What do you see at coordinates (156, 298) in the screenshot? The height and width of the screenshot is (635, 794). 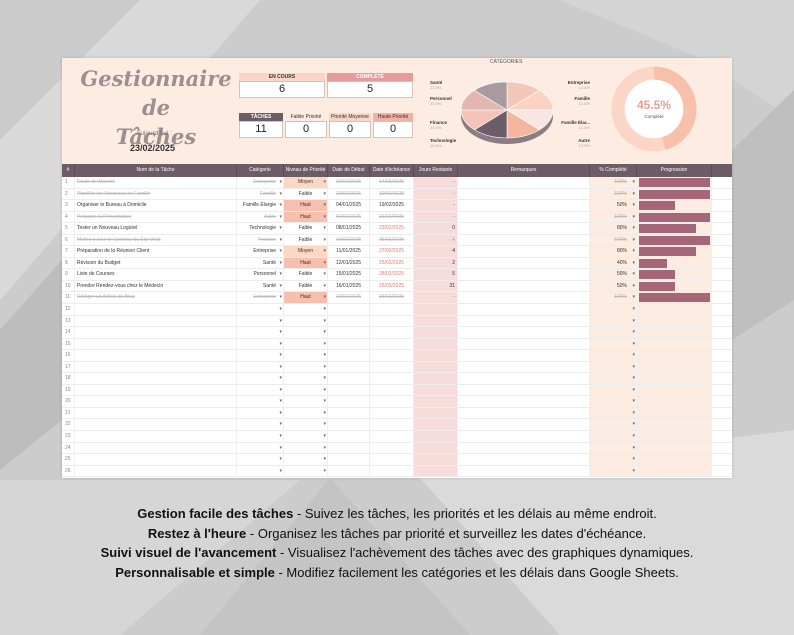 I see `cell-task-name: Rédiger un Article de Blog` at bounding box center [156, 298].